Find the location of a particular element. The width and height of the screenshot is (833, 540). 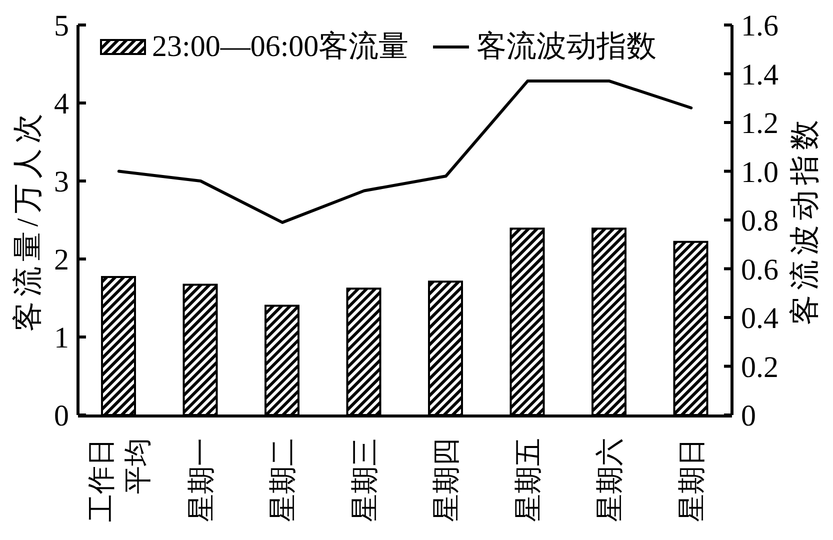

legend-label: 23:00—06:00客流量 is located at coordinates (280, 46).